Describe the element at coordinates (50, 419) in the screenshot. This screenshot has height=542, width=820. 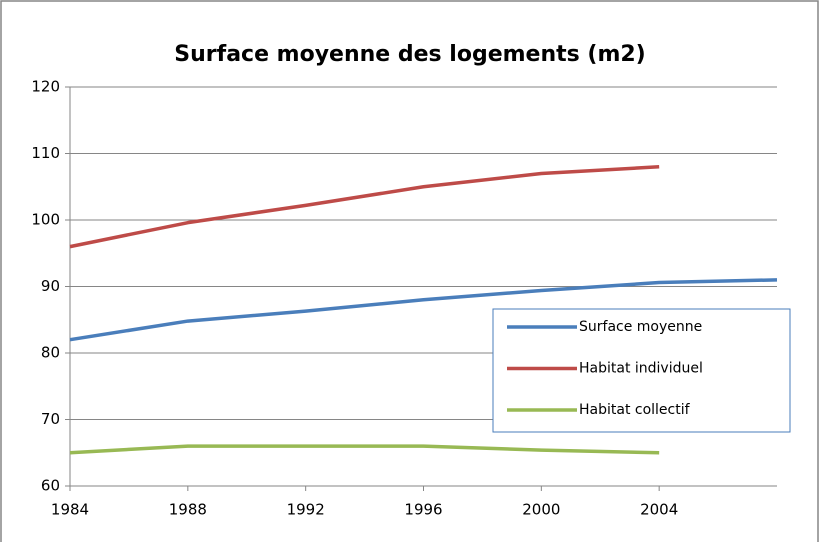
I see `y-tick-label: 70` at that location.